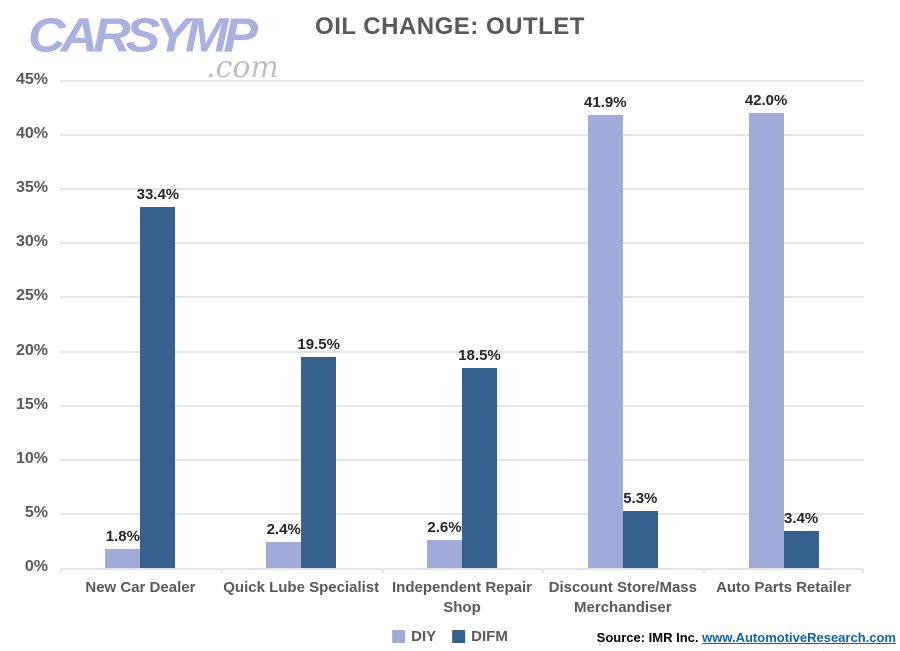 The image size is (900, 651). What do you see at coordinates (459, 636) in the screenshot?
I see `legend-swatch-difm` at bounding box center [459, 636].